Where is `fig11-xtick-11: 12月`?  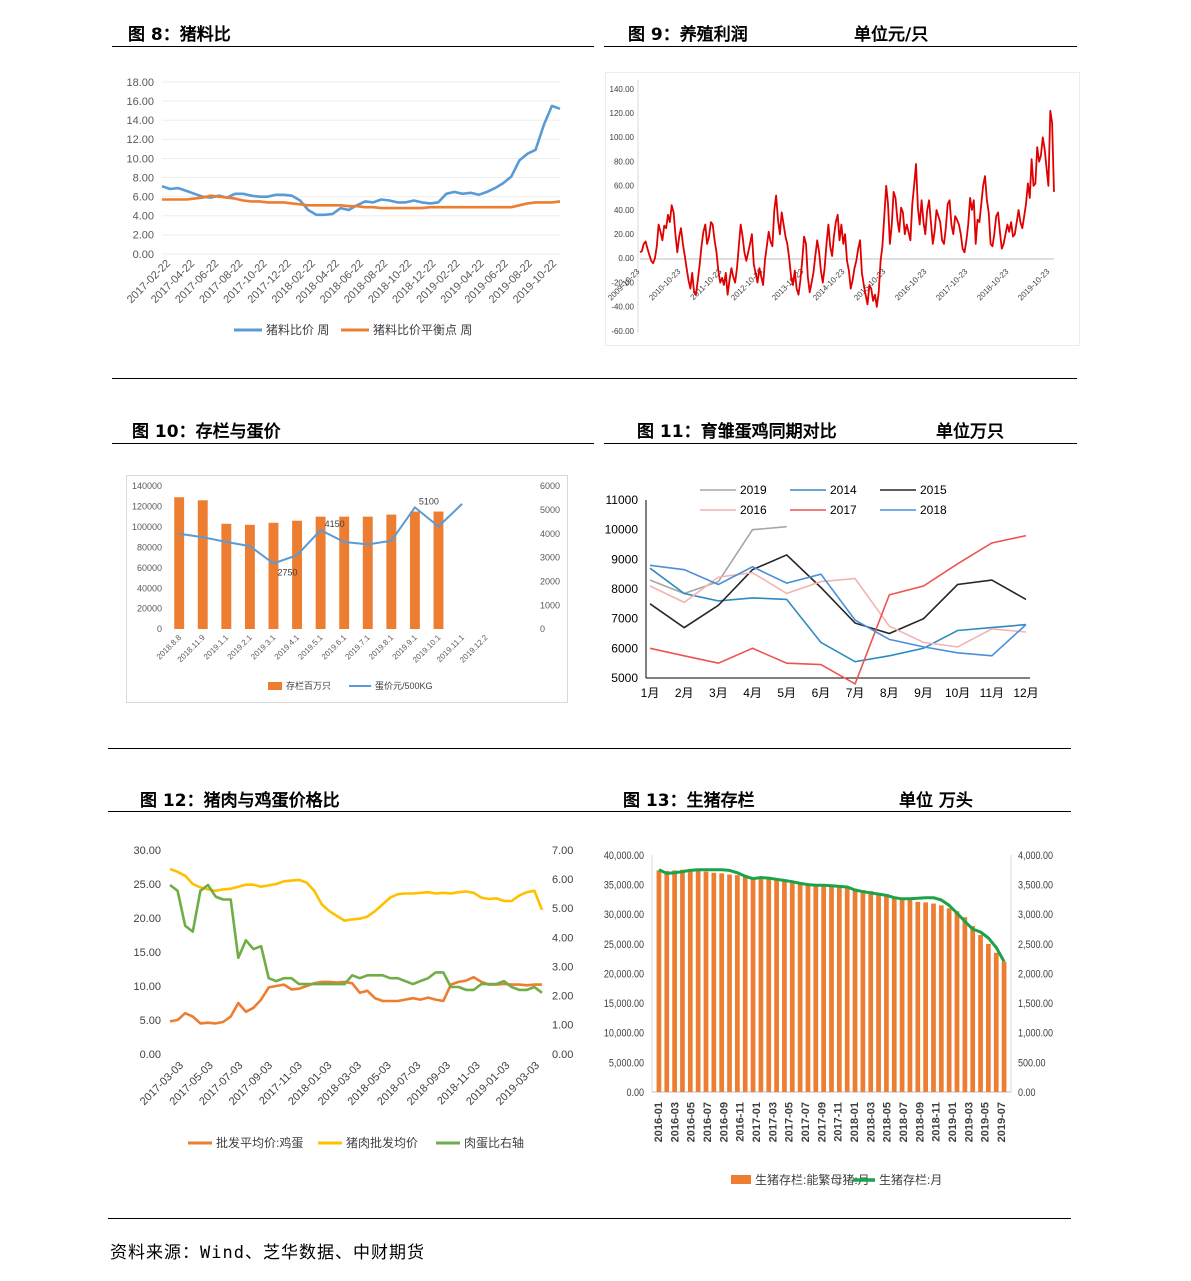
fig11-xtick-11: 12月 is located at coordinates (1025, 693).